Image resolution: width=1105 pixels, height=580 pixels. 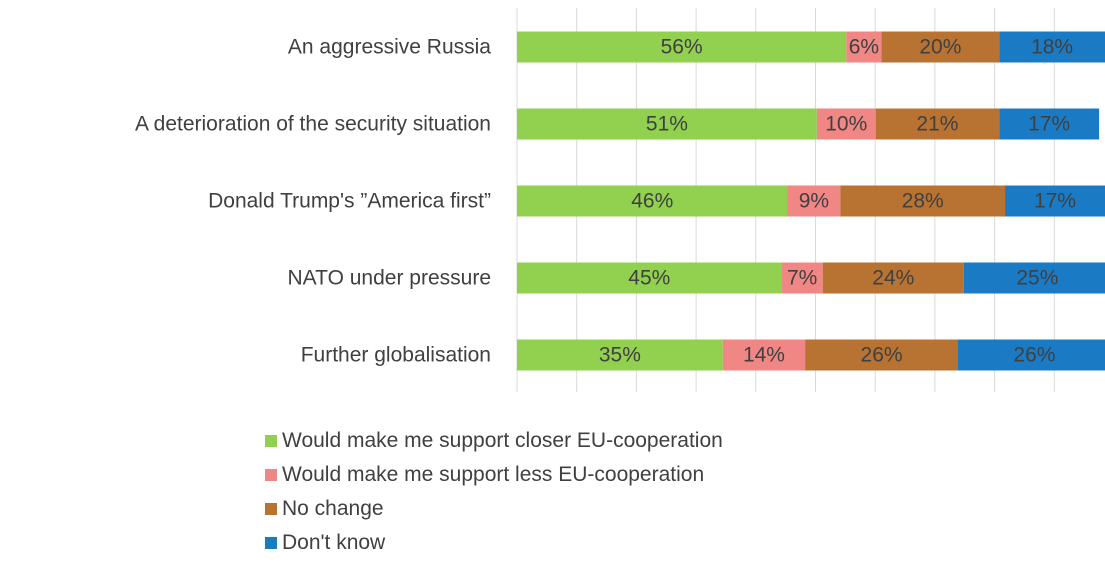 I want to click on data-label: 28%, so click(x=923, y=201).